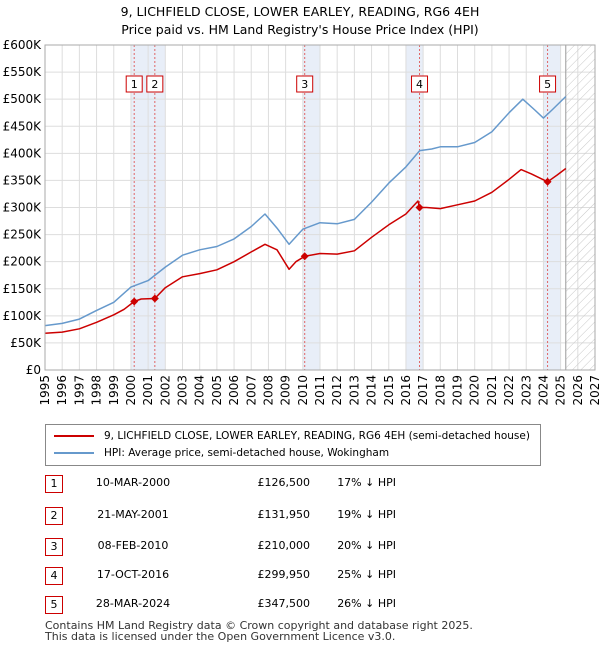  What do you see at coordinates (23, 126) in the screenshot?
I see `y-tick-label: £450K` at bounding box center [23, 126].